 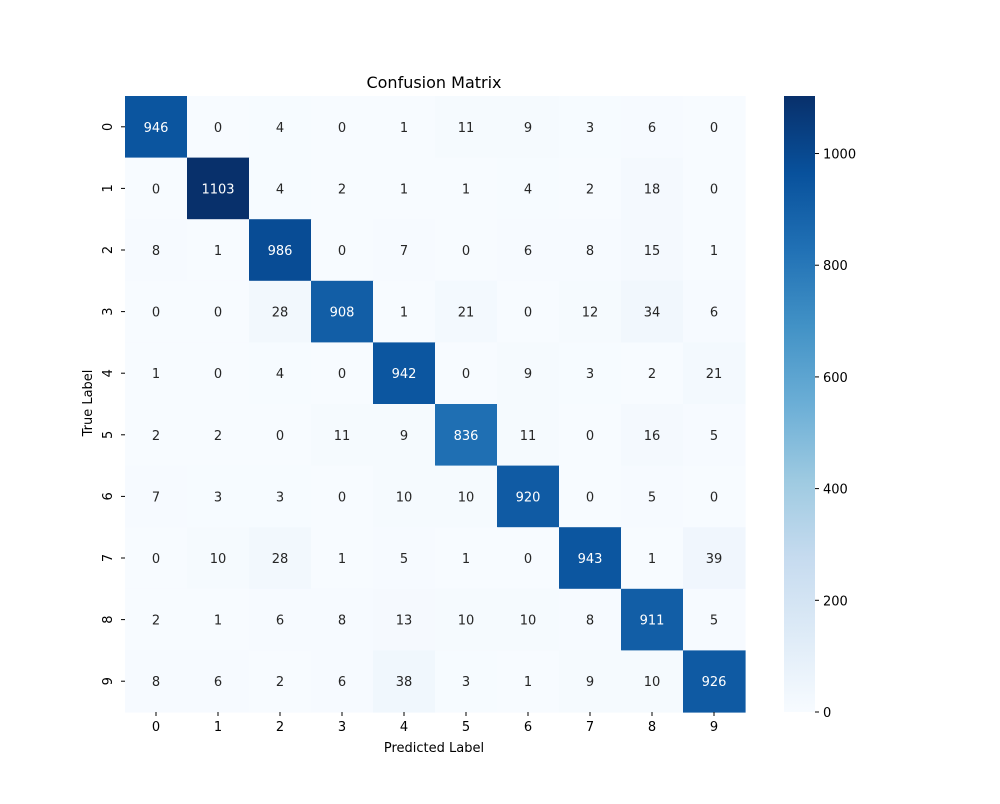 I want to click on cell-value-label: 11, so click(x=466, y=128).